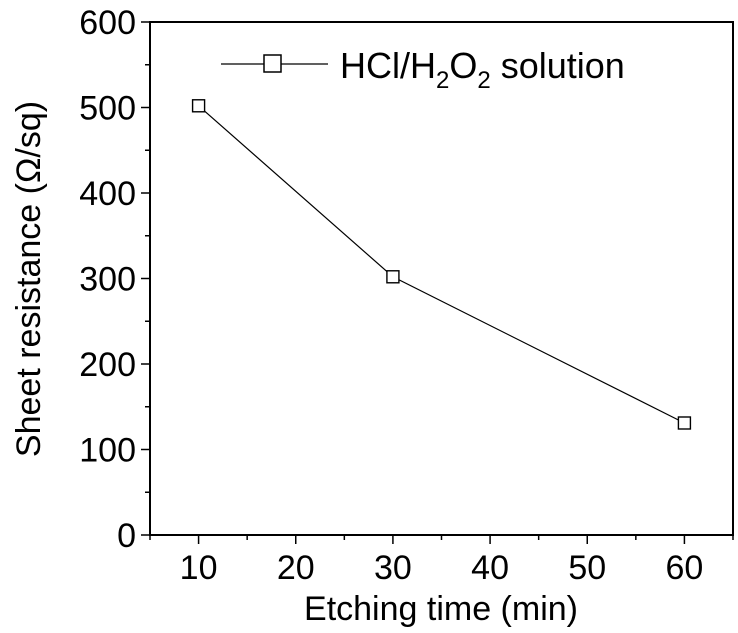  I want to click on x-tick-label: 40, so click(490, 568).